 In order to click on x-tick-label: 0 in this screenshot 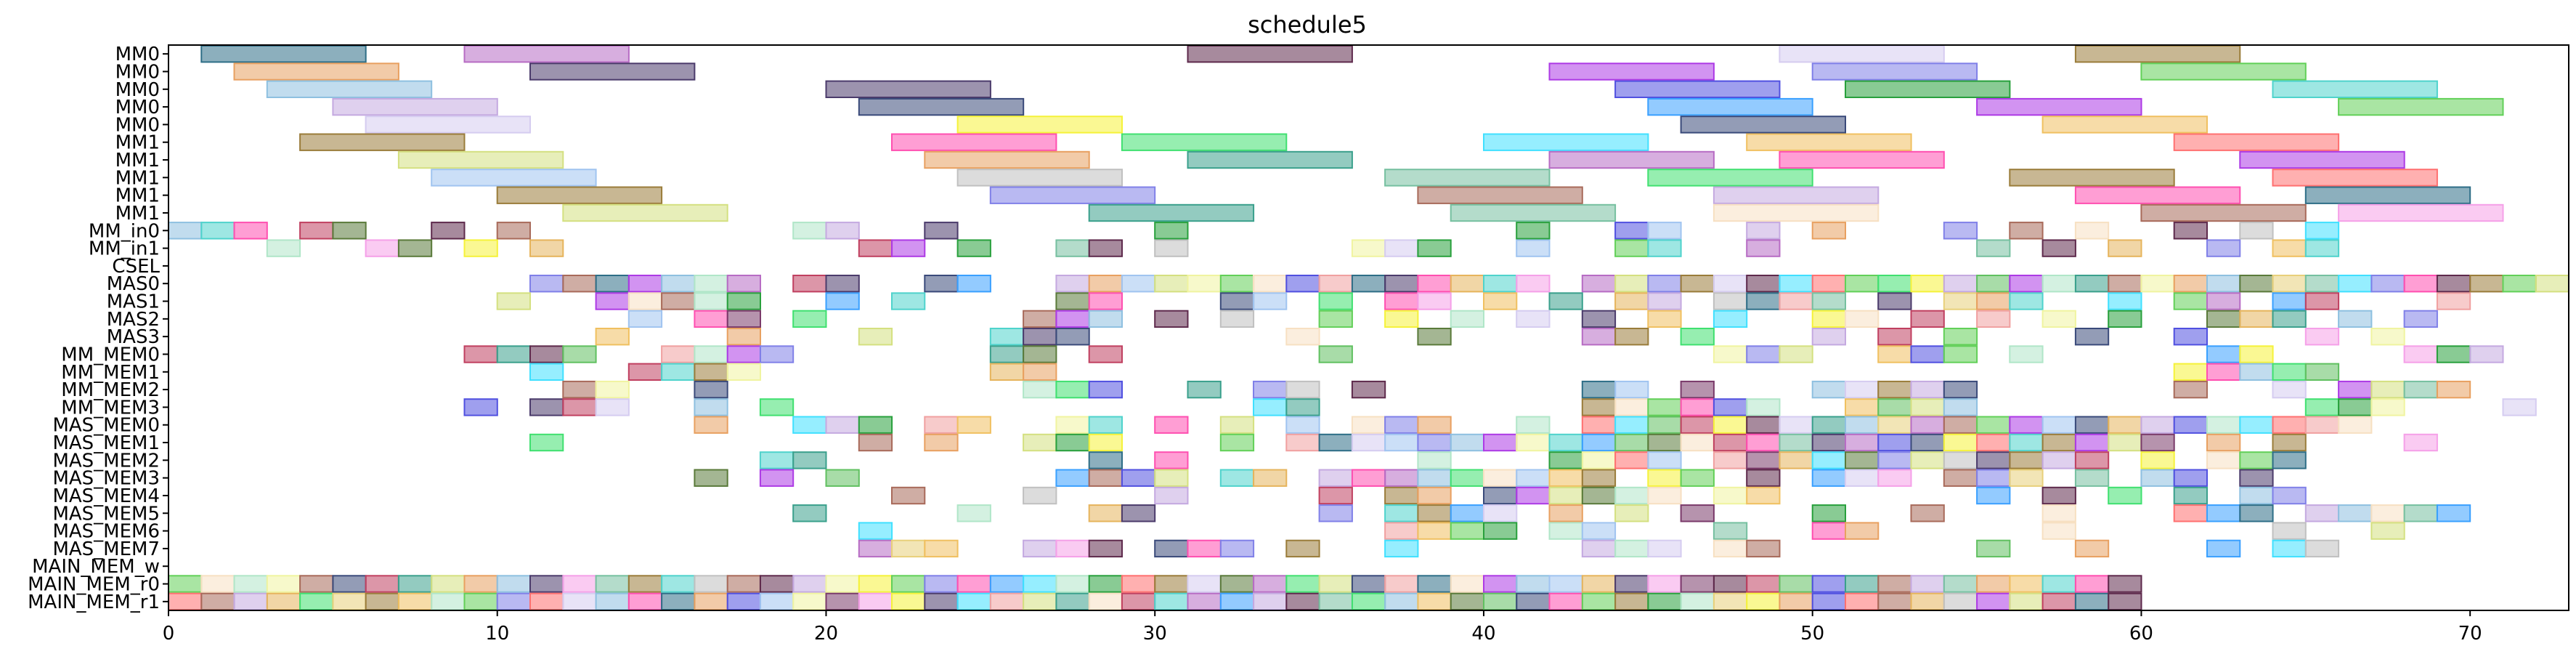, I will do `click(169, 634)`.